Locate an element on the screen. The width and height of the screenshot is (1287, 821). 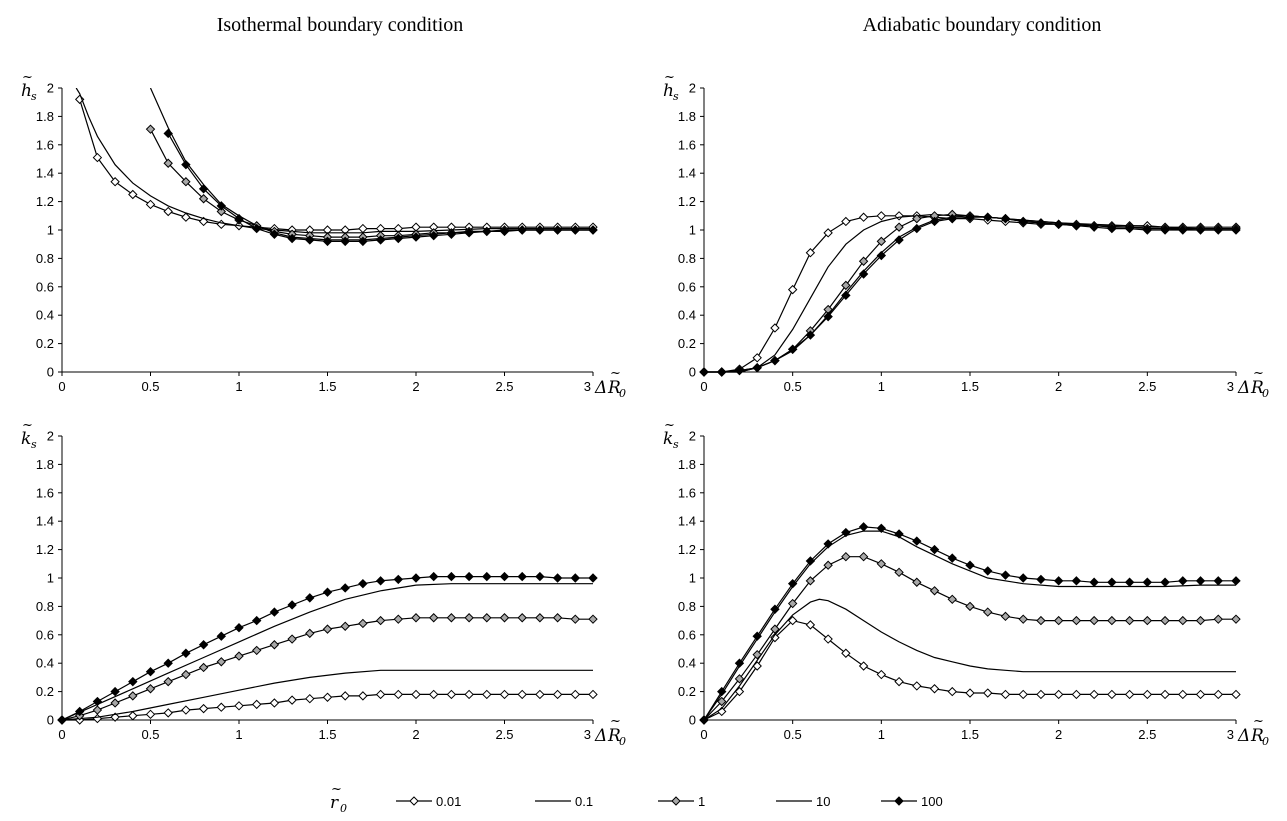
legend-marker is located at coordinates (414, 801).